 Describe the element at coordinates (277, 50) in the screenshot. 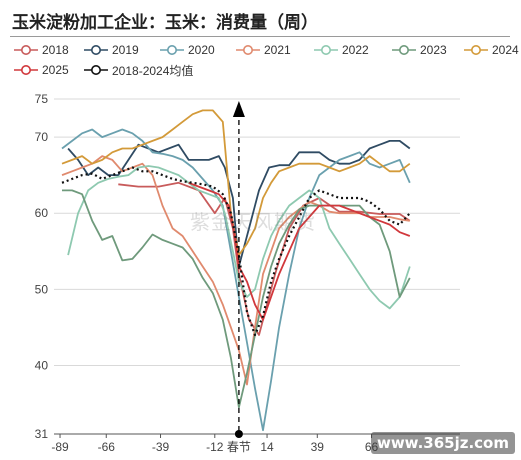

I see `legend-label: 2021` at that location.